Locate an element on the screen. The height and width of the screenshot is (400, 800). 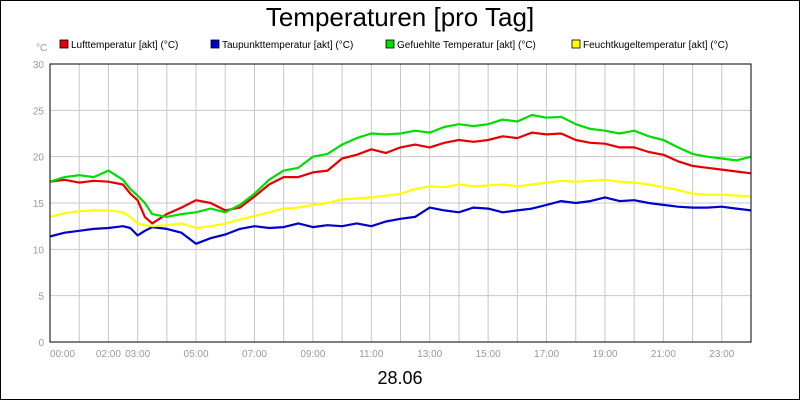
legend-label: Gefuehlte Temperatur [akt] (°C) is located at coordinates (466, 45).